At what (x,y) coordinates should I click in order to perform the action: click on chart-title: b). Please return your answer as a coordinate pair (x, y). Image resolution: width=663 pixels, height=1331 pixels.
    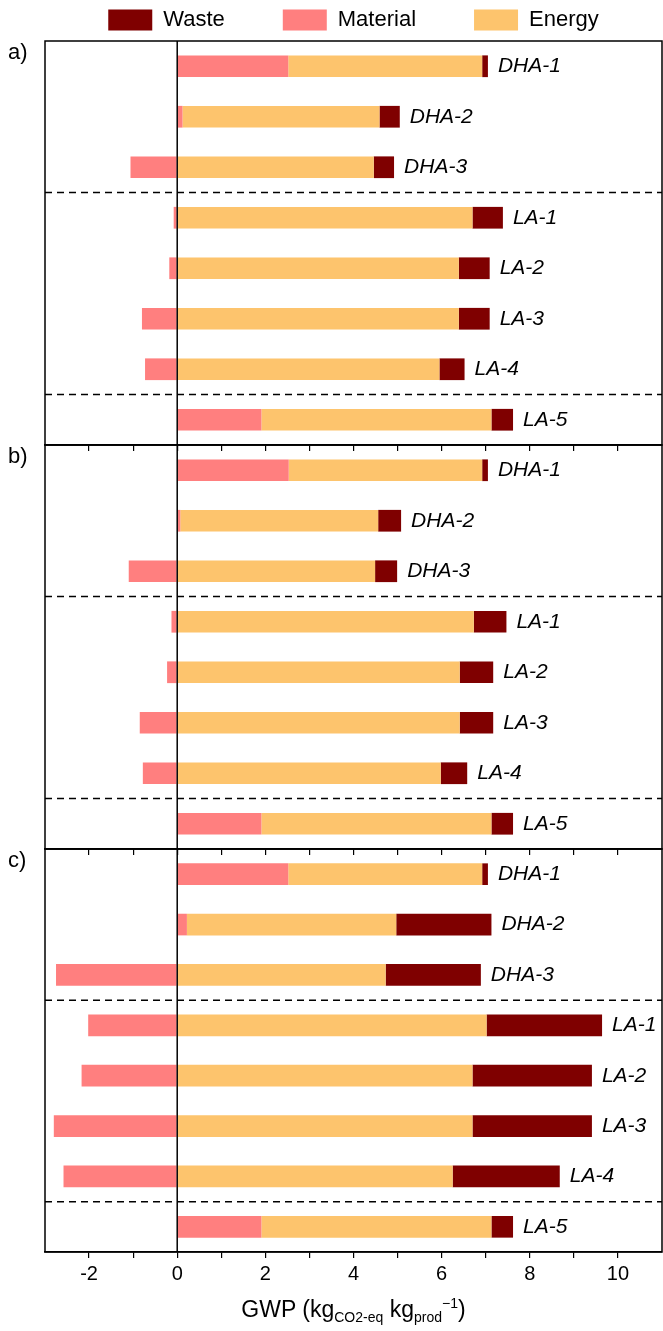
    Looking at the image, I should click on (18, 456).